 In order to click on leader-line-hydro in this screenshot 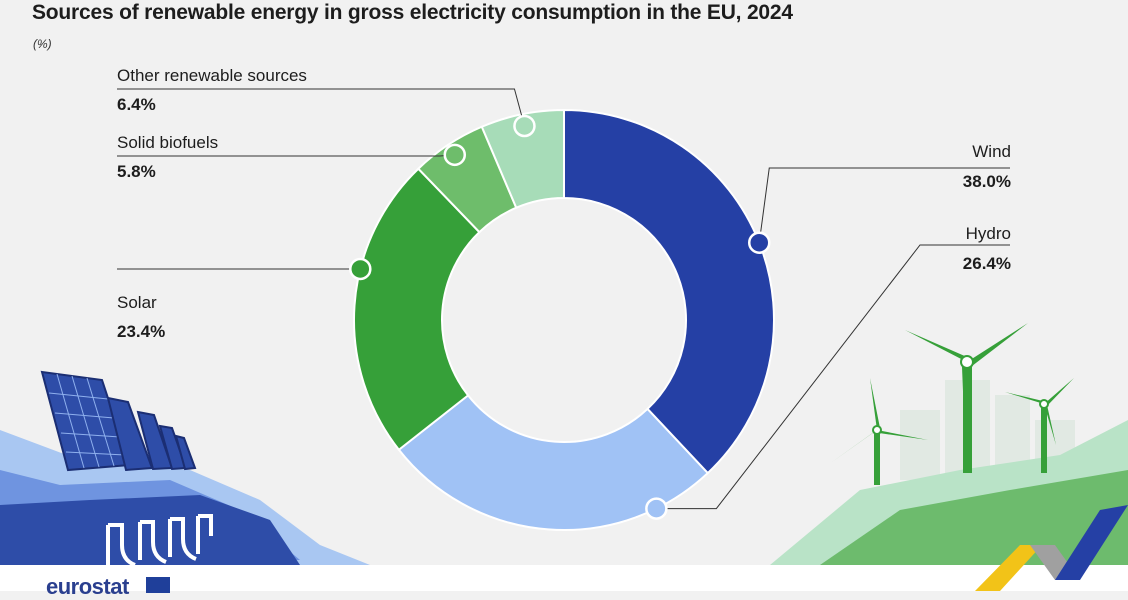, I will do `click(833, 377)`.